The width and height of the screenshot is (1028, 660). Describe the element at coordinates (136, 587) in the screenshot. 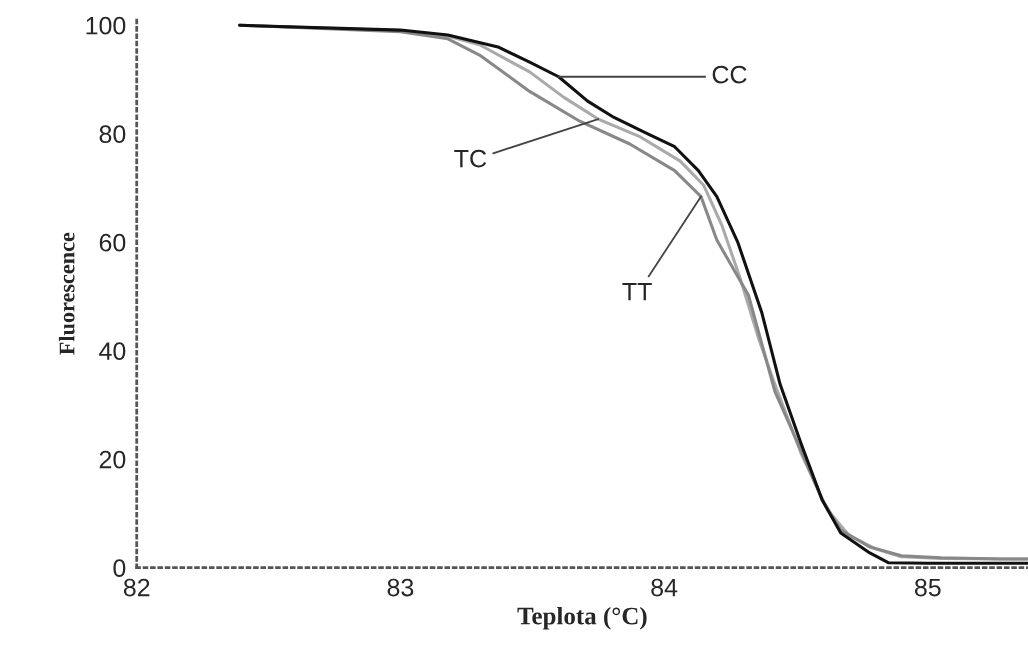

I see `x-tick-label: 82` at that location.